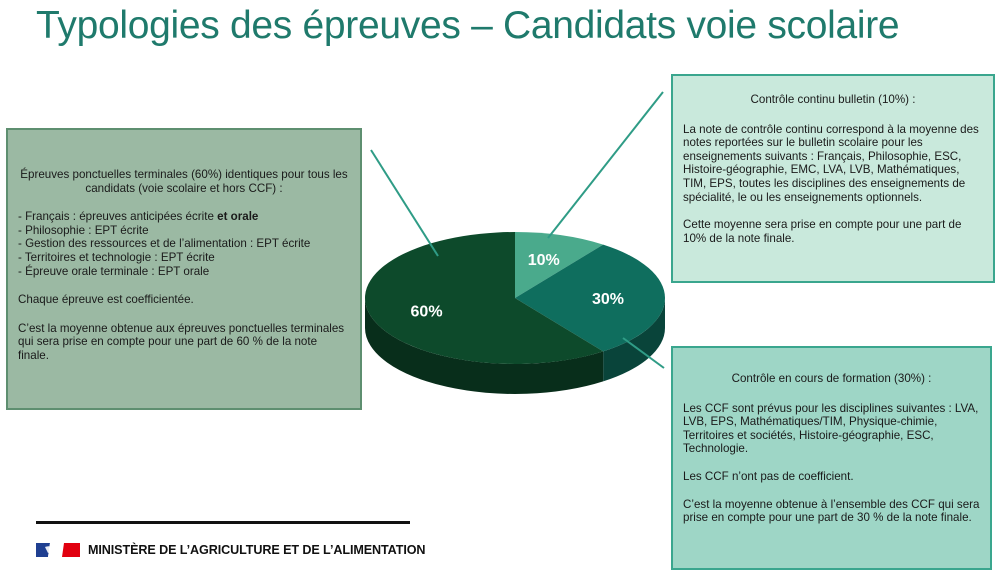 The image size is (1000, 581). What do you see at coordinates (605, 165) in the screenshot?
I see `connector-top` at bounding box center [605, 165].